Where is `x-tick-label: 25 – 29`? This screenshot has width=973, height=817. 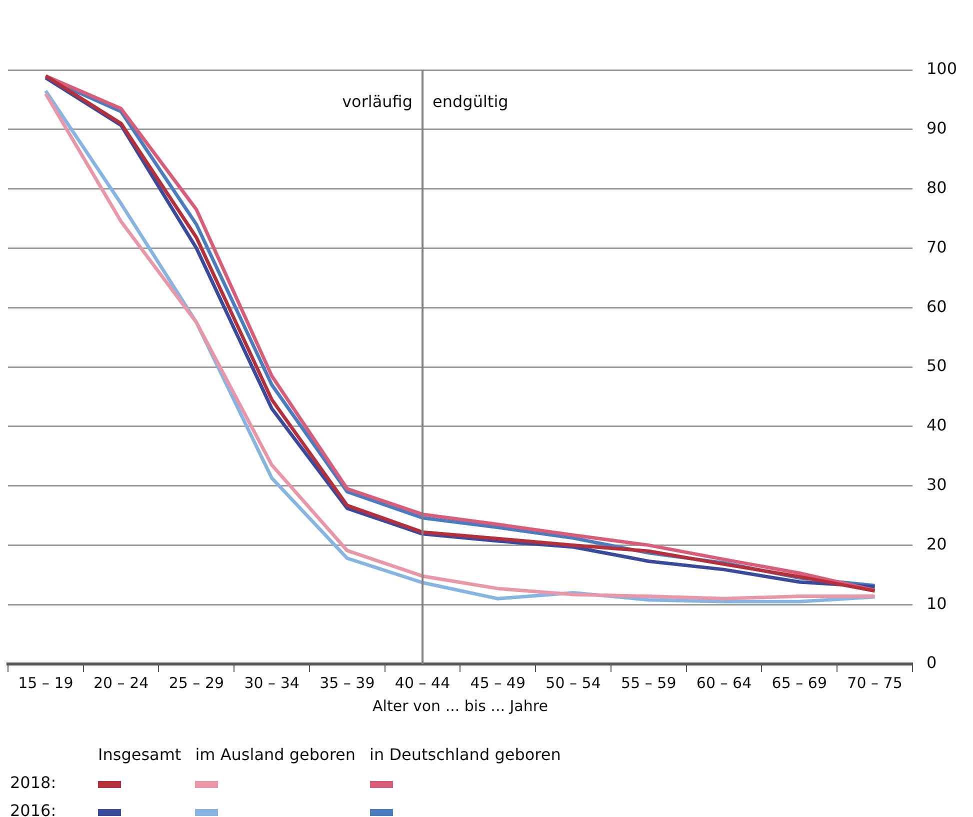 x-tick-label: 25 – 29 is located at coordinates (196, 683).